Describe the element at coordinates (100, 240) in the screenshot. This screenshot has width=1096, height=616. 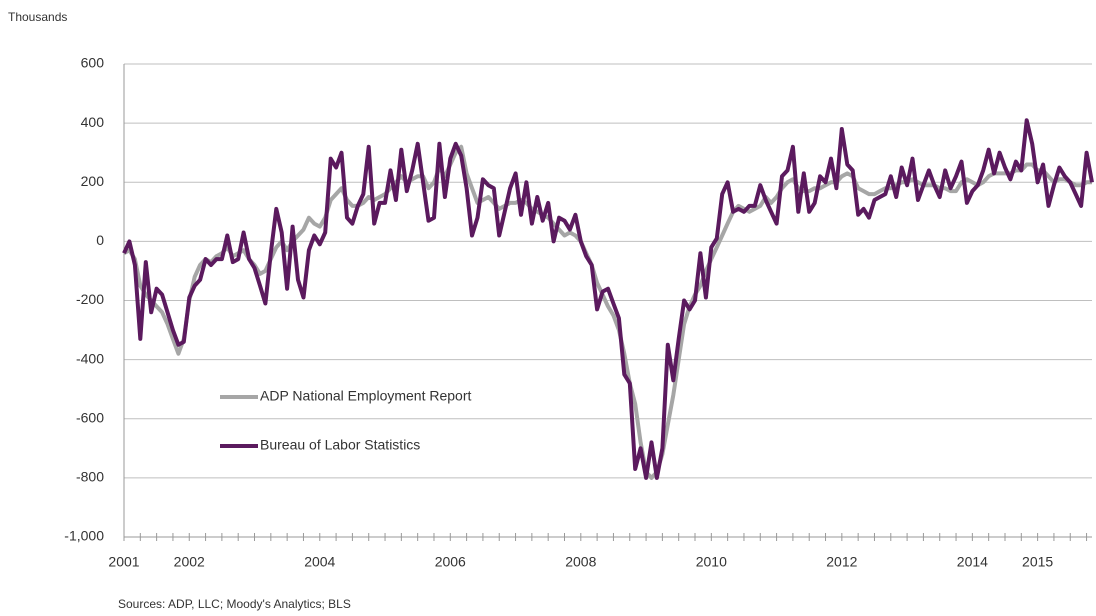
I see `y-tick-label: 0` at that location.